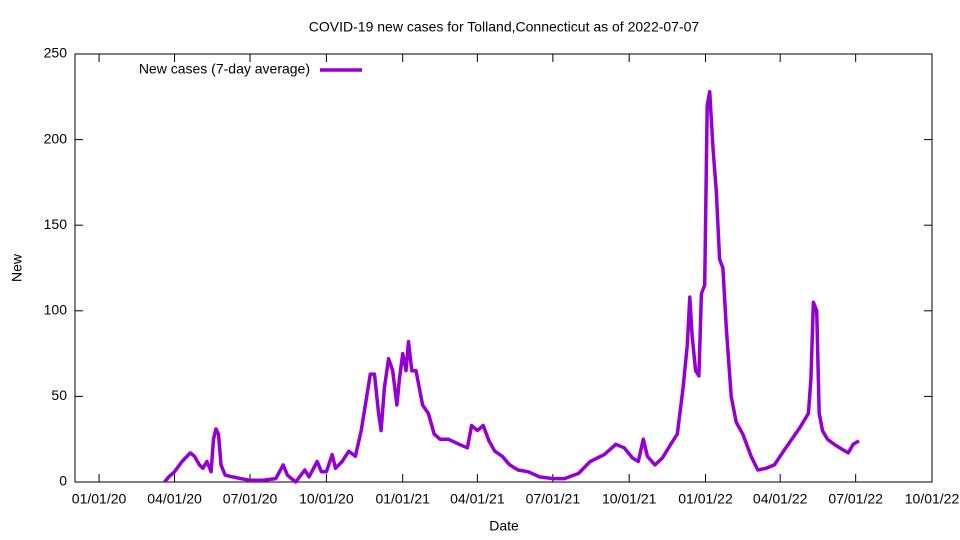 This screenshot has height=540, width=960. What do you see at coordinates (402, 499) in the screenshot?
I see `x-tick-label: 01/01/21` at bounding box center [402, 499].